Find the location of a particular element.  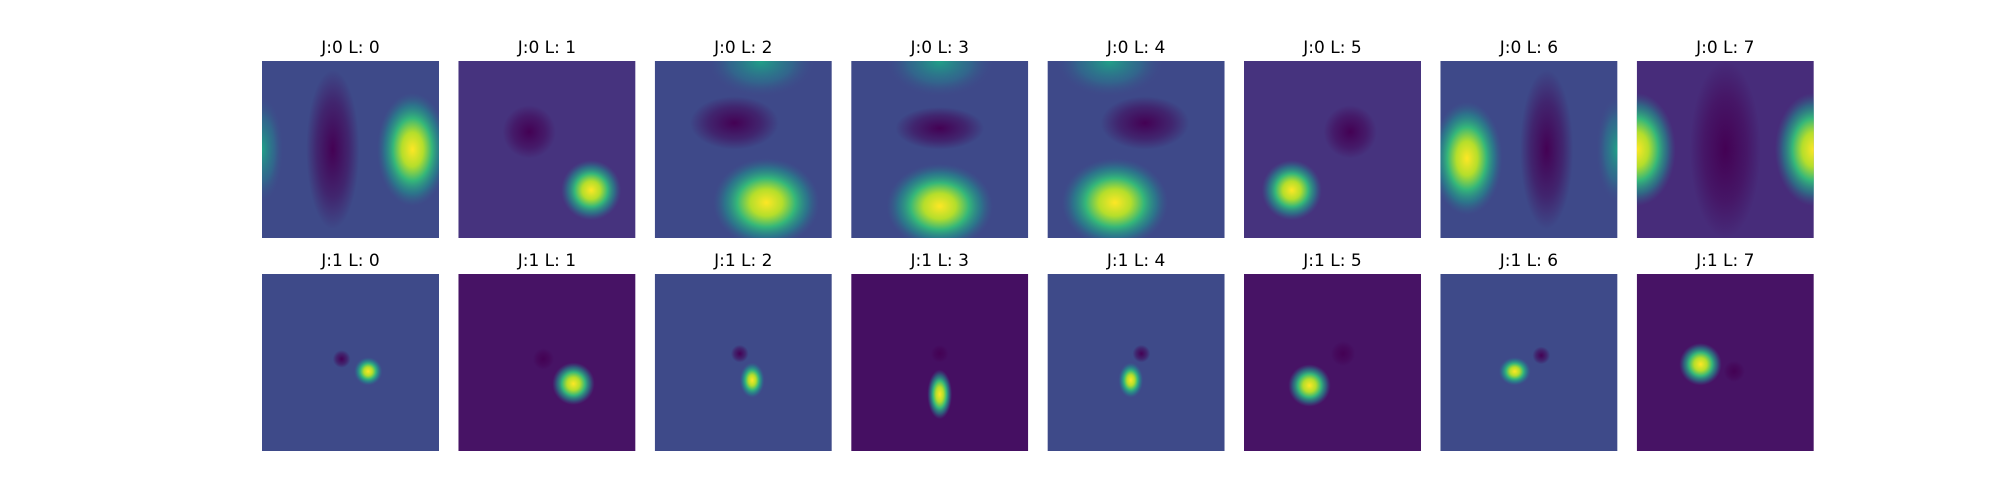

panel-title: J:0 L: 1 is located at coordinates (546, 48).